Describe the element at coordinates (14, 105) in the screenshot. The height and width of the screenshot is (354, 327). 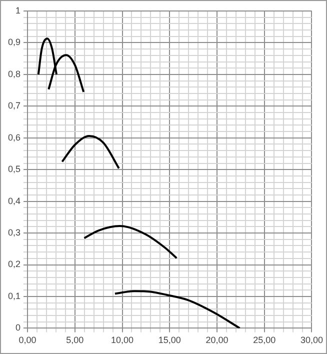
I see `y-tick-label: 0,7` at that location.